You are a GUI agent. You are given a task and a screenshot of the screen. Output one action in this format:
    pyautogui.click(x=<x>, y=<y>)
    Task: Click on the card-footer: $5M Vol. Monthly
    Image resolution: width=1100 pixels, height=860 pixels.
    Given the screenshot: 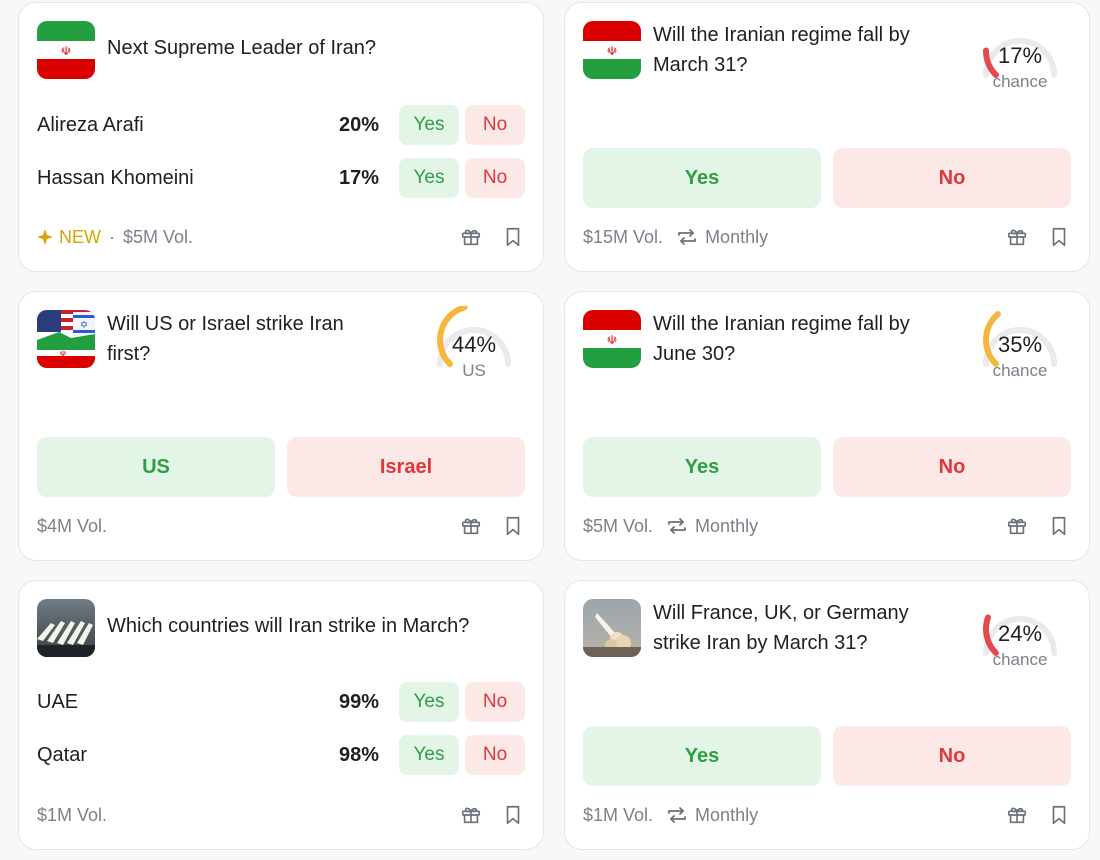 What is the action you would take?
    pyautogui.click(x=827, y=526)
    